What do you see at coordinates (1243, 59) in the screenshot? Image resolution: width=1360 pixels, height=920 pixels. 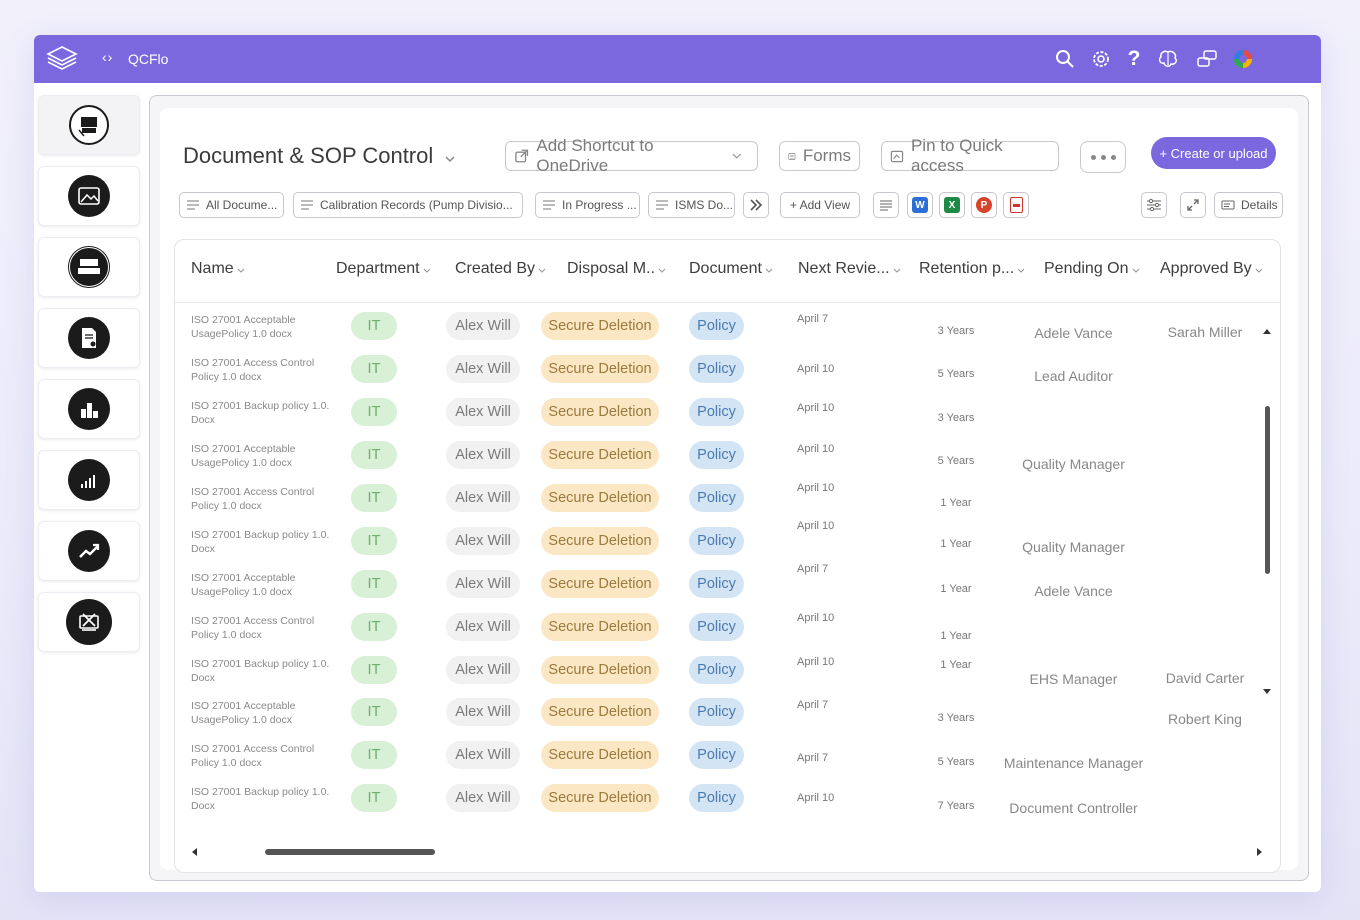 I see `color-wheel-icon` at bounding box center [1243, 59].